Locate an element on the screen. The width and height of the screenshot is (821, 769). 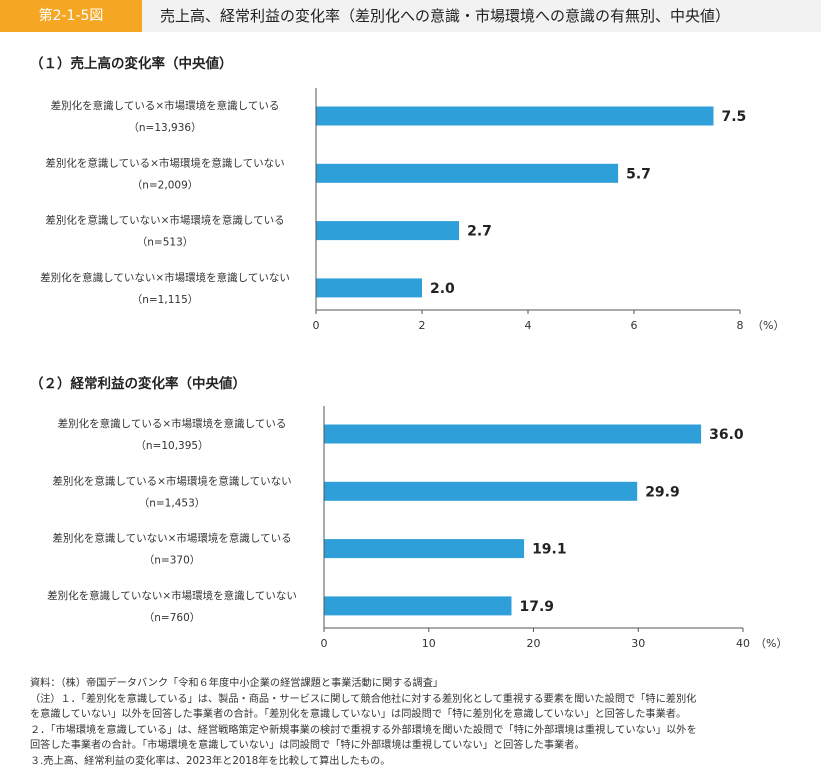
data-label: 2.7 is located at coordinates (479, 232).